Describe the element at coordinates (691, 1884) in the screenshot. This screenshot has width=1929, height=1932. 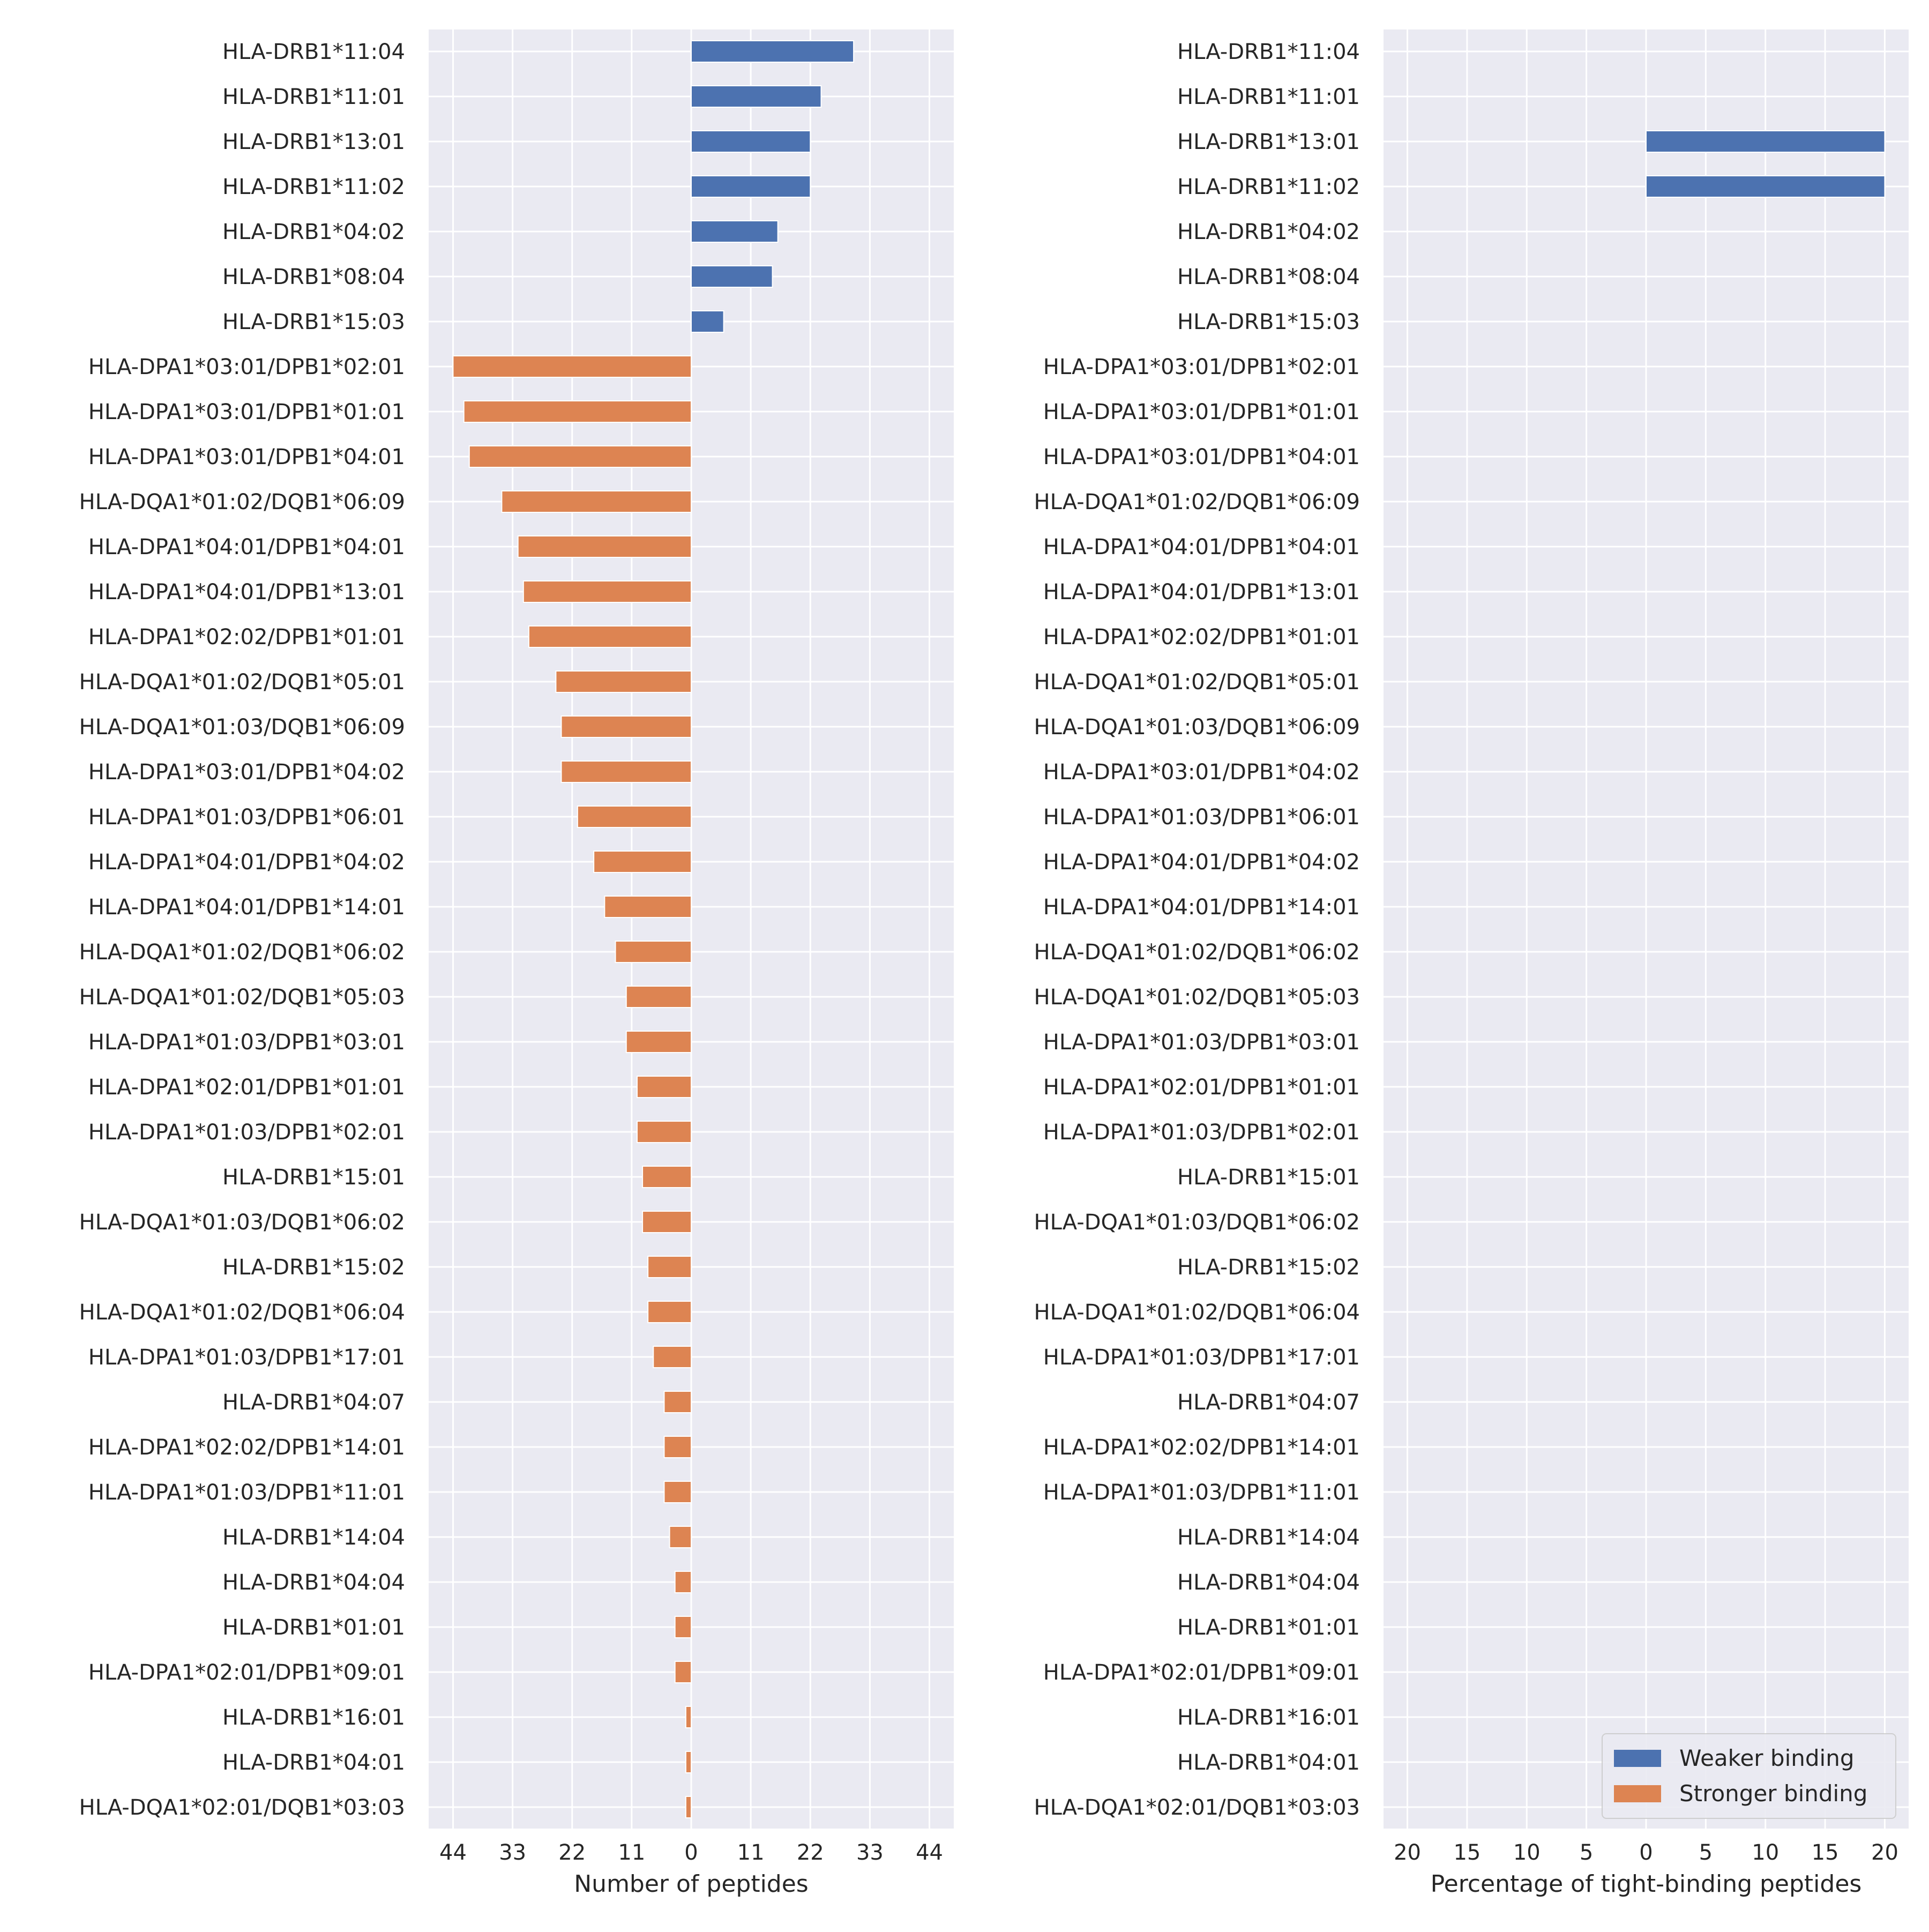
I see `left-x-axis-label: Number of peptides` at that location.